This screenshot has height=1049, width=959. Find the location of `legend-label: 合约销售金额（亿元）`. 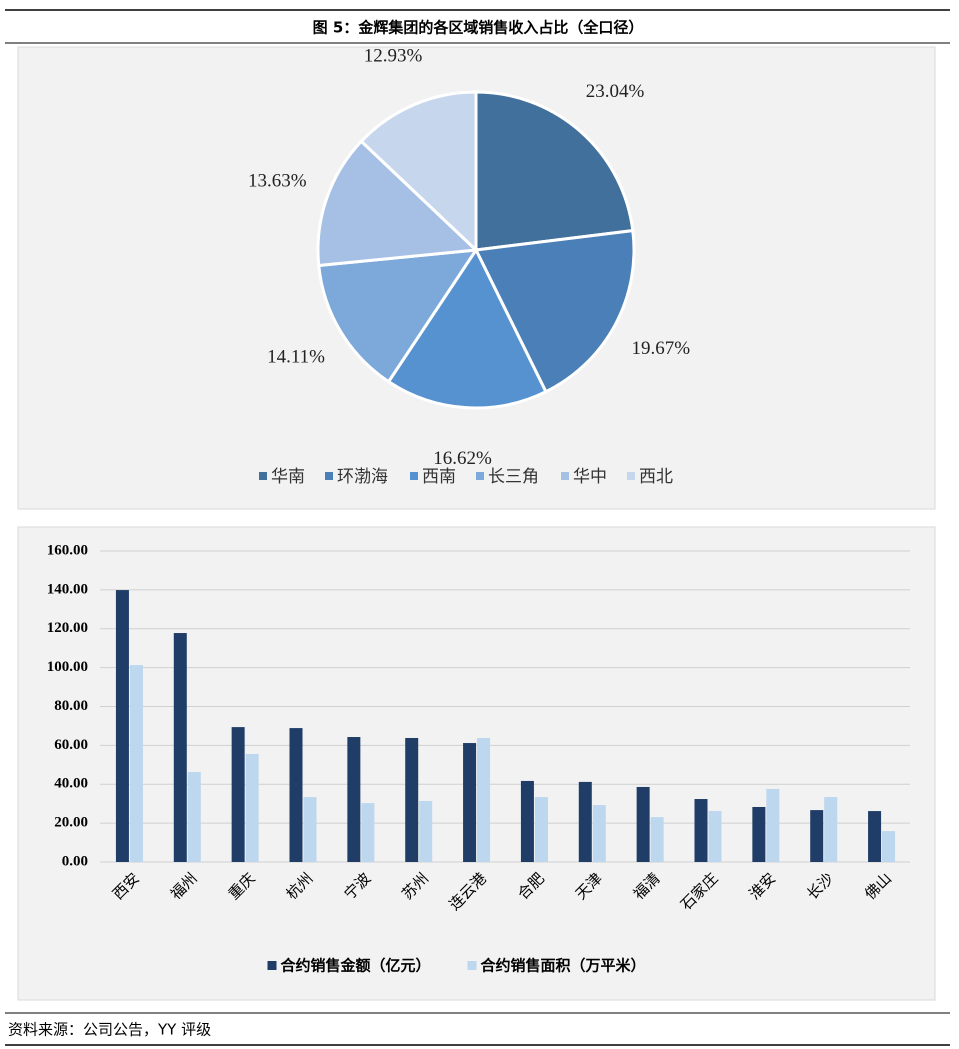

legend-label: 合约销售金额（亿元） is located at coordinates (355, 966).